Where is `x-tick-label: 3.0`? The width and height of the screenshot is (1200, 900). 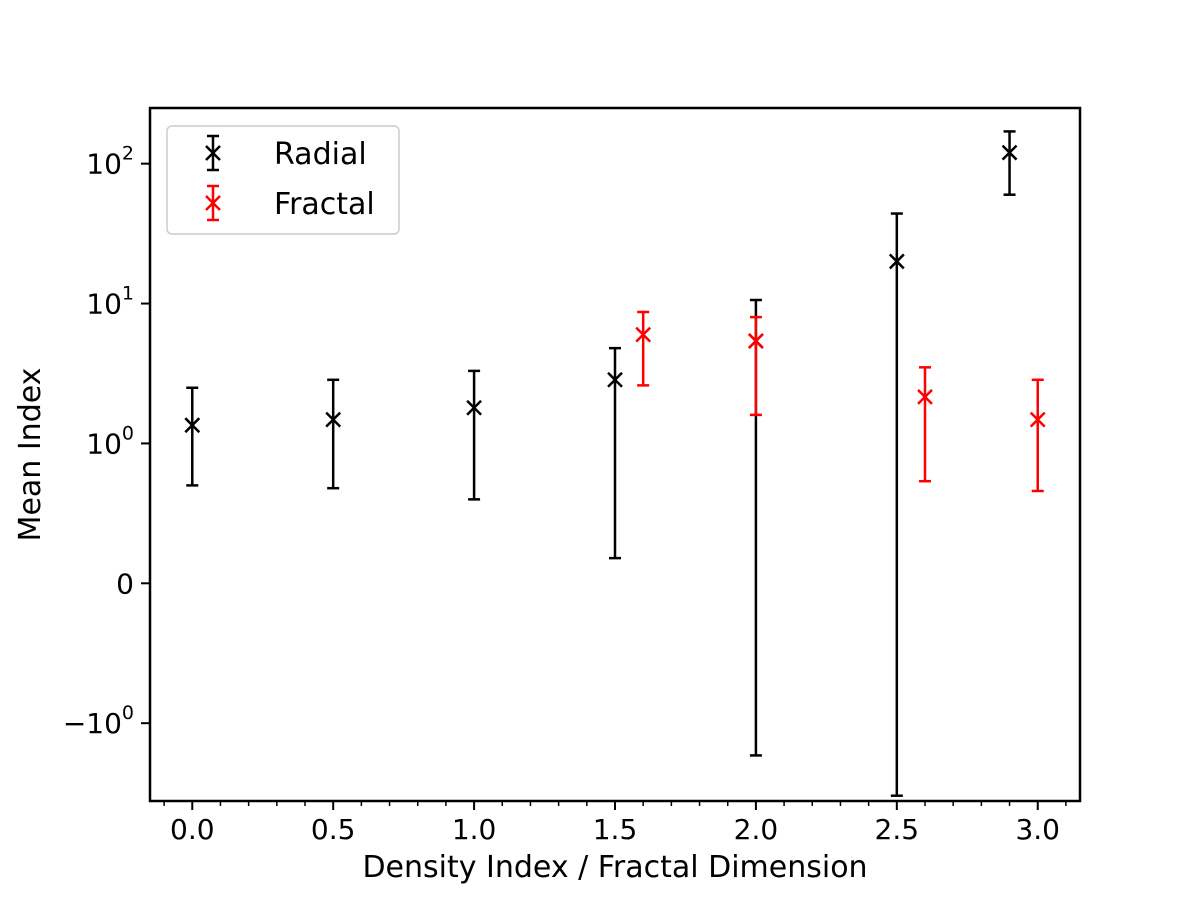 x-tick-label: 3.0 is located at coordinates (1037, 829).